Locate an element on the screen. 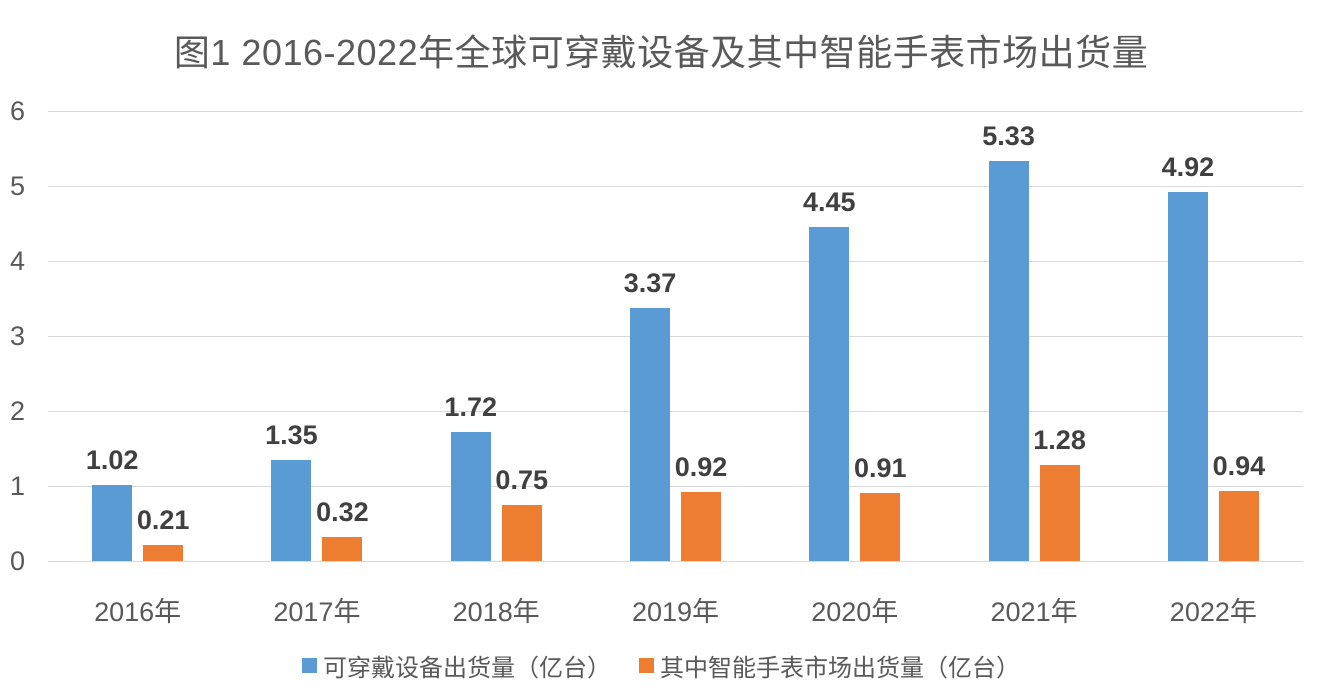 The image size is (1322, 696). legend-label-smartwatch: 其中智能手表市场出货量（亿台） is located at coordinates (840, 668).